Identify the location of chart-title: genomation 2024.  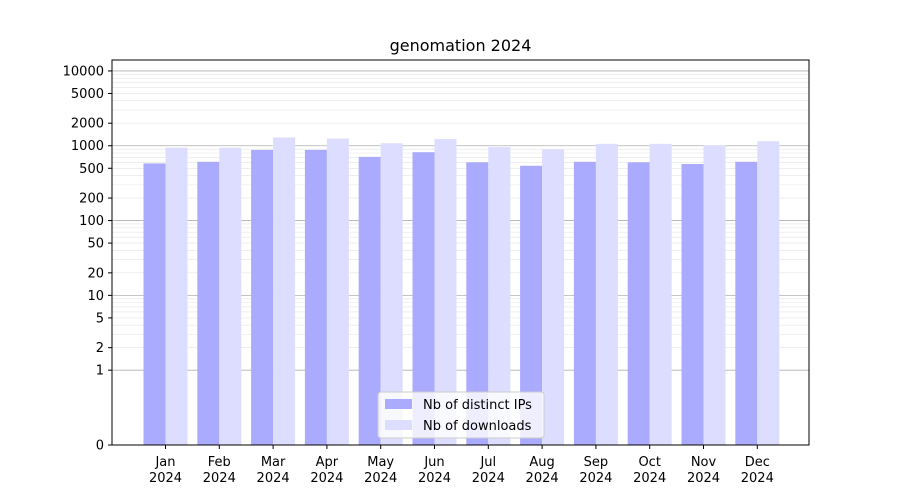
(461, 45).